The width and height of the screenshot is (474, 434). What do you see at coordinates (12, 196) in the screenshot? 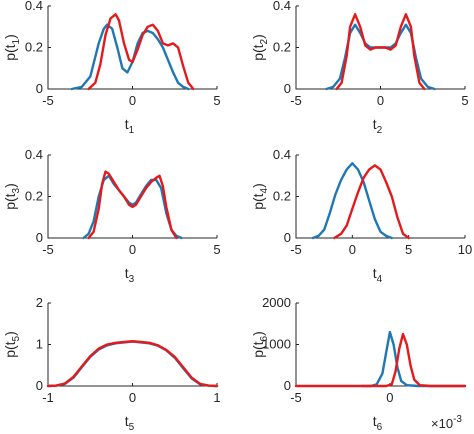
I see `y-axis-label: p(t3)` at bounding box center [12, 196].